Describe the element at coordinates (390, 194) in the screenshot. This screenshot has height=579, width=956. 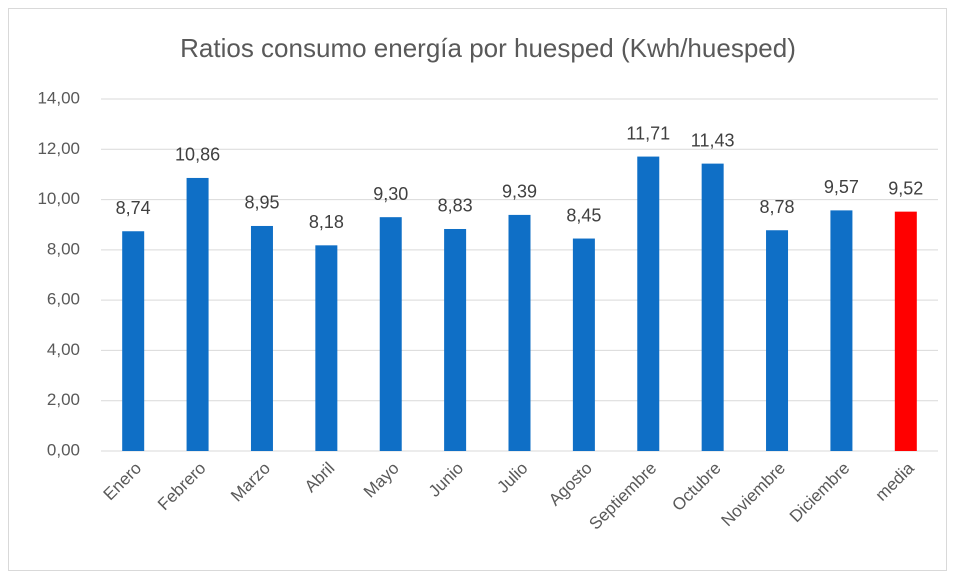
I see `data-label: 9,30` at that location.